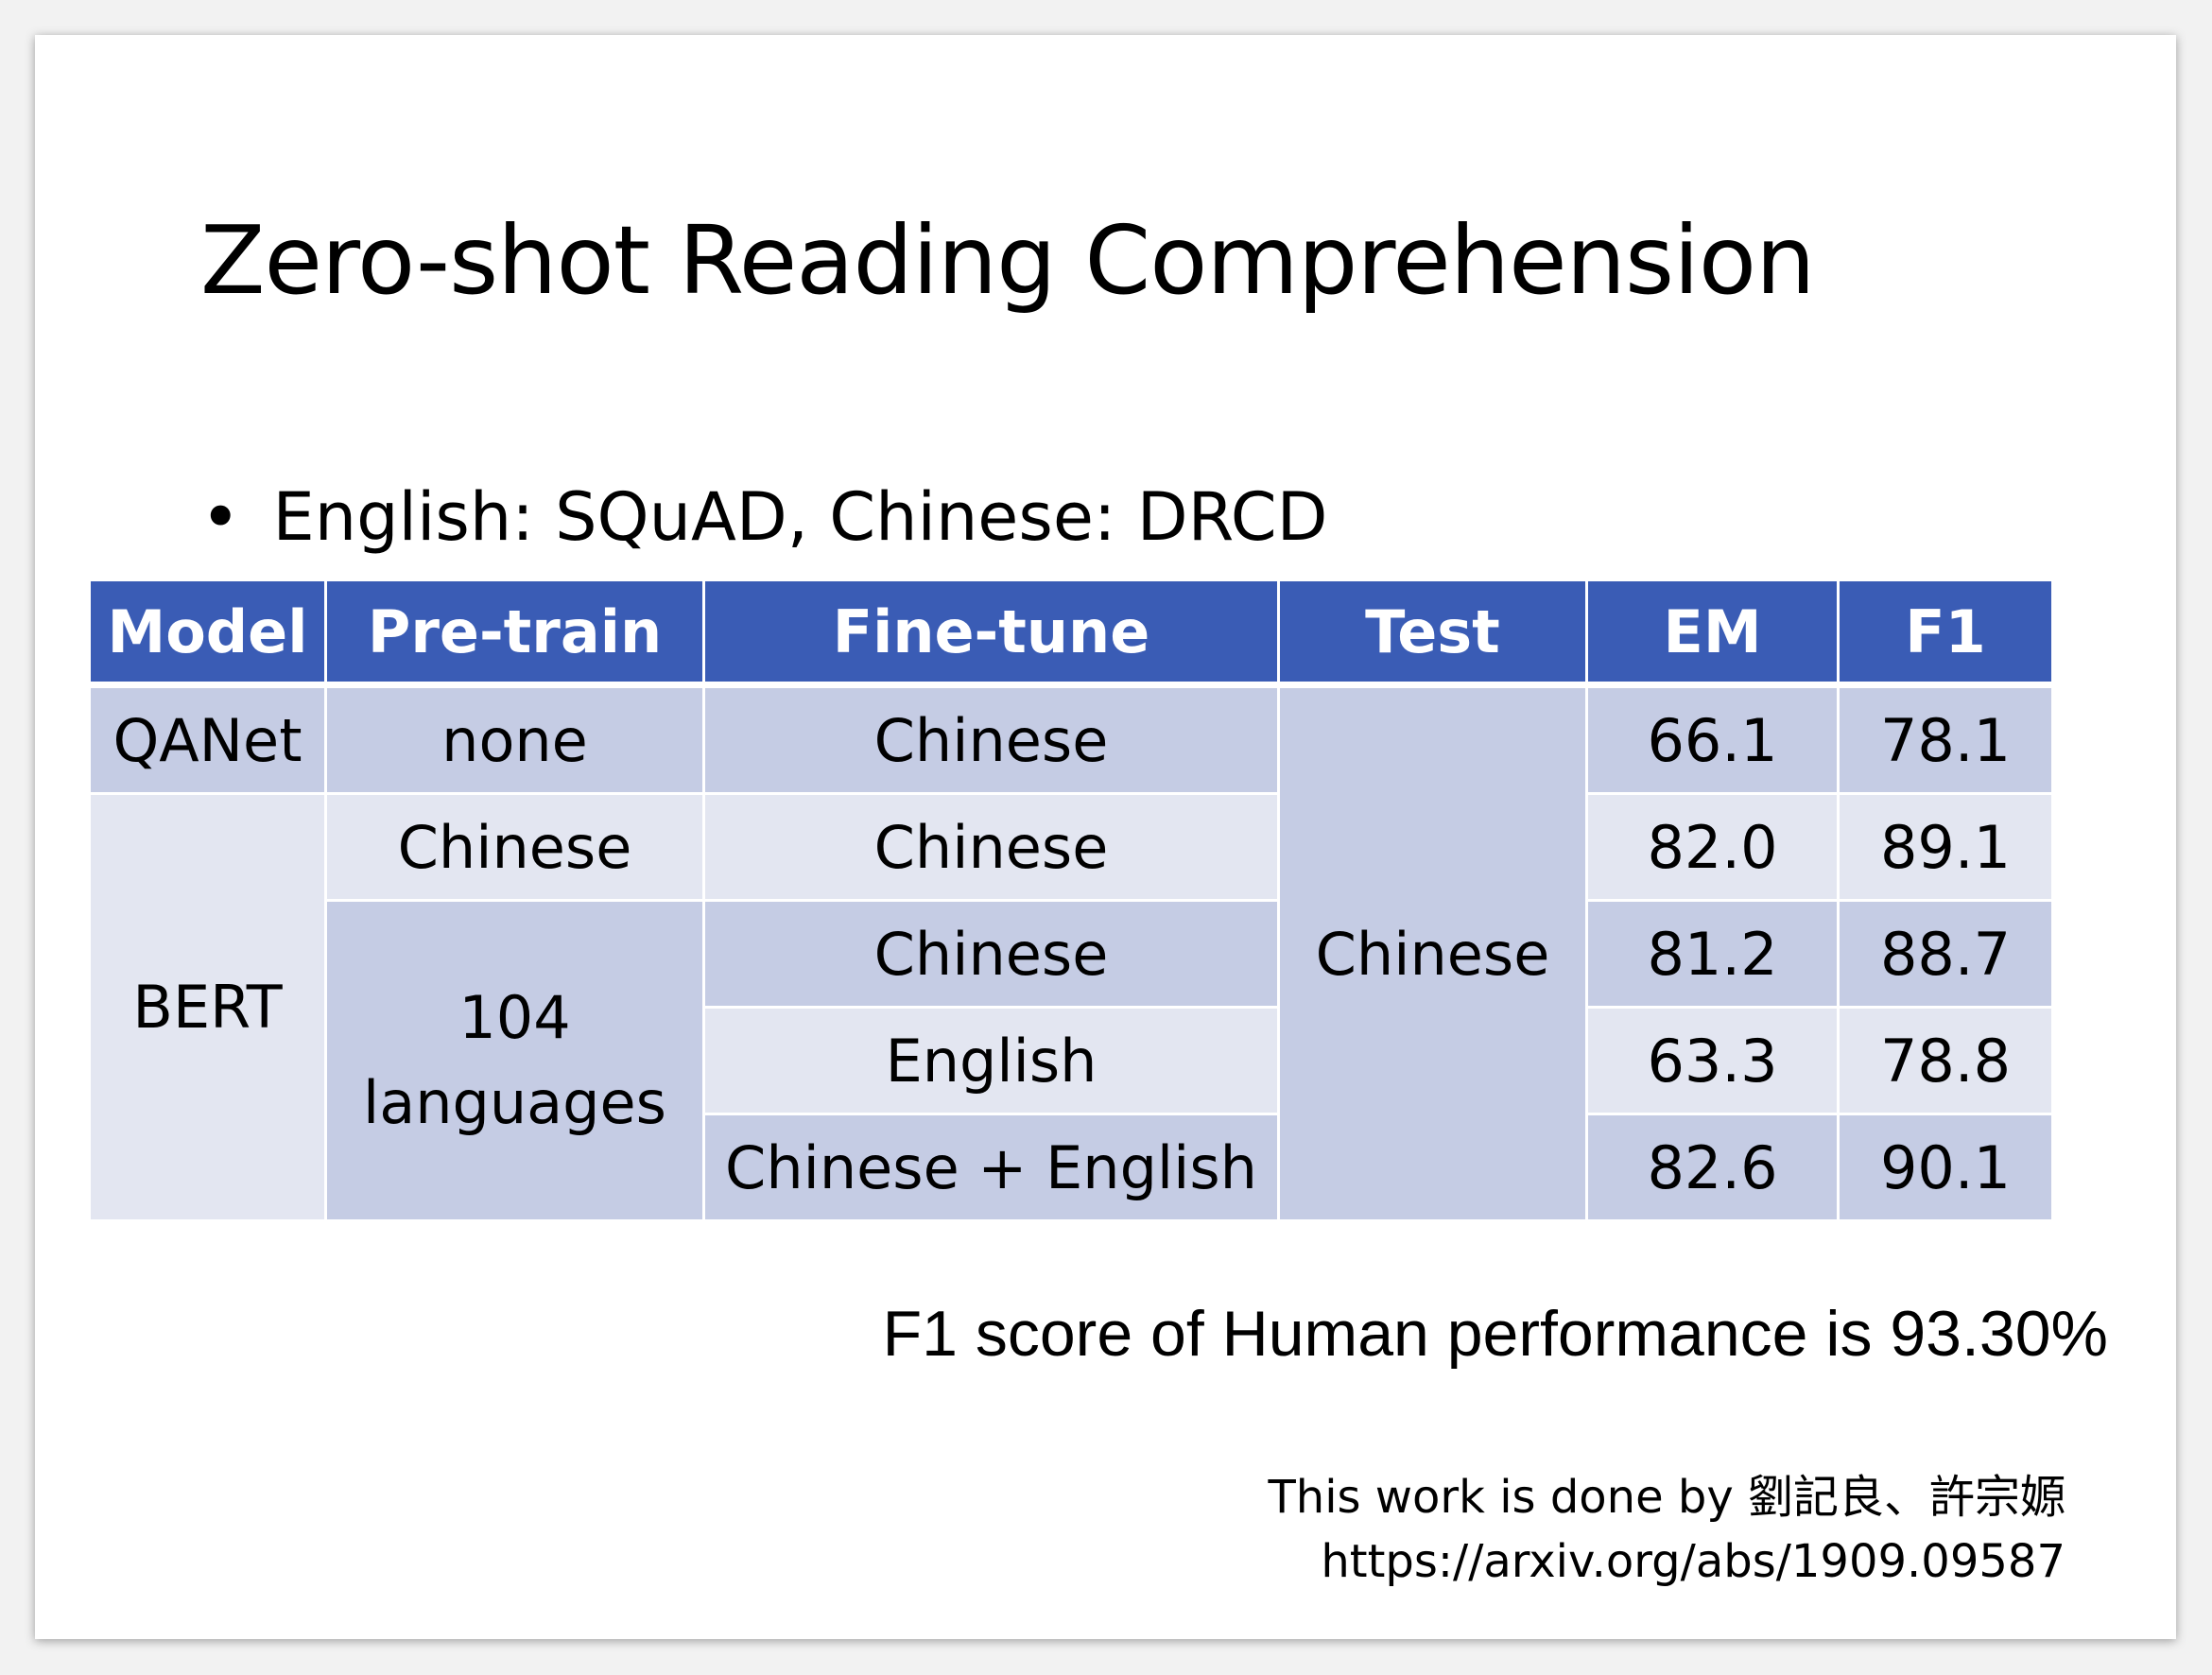 The height and width of the screenshot is (1675, 2212). I want to click on cell-pretrain-line1: 104, so click(514, 1018).